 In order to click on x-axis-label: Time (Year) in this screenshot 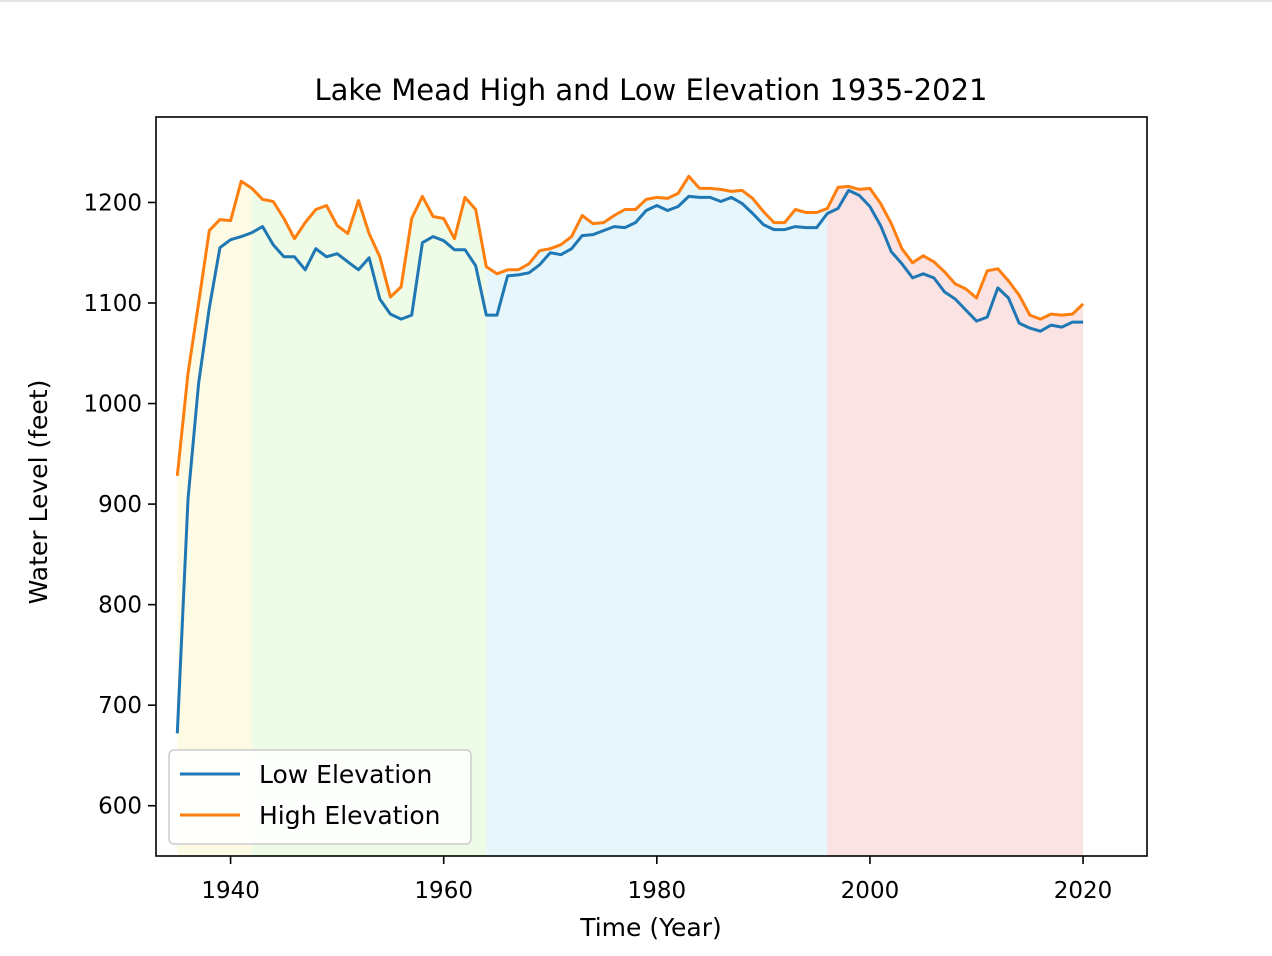, I will do `click(650, 927)`.